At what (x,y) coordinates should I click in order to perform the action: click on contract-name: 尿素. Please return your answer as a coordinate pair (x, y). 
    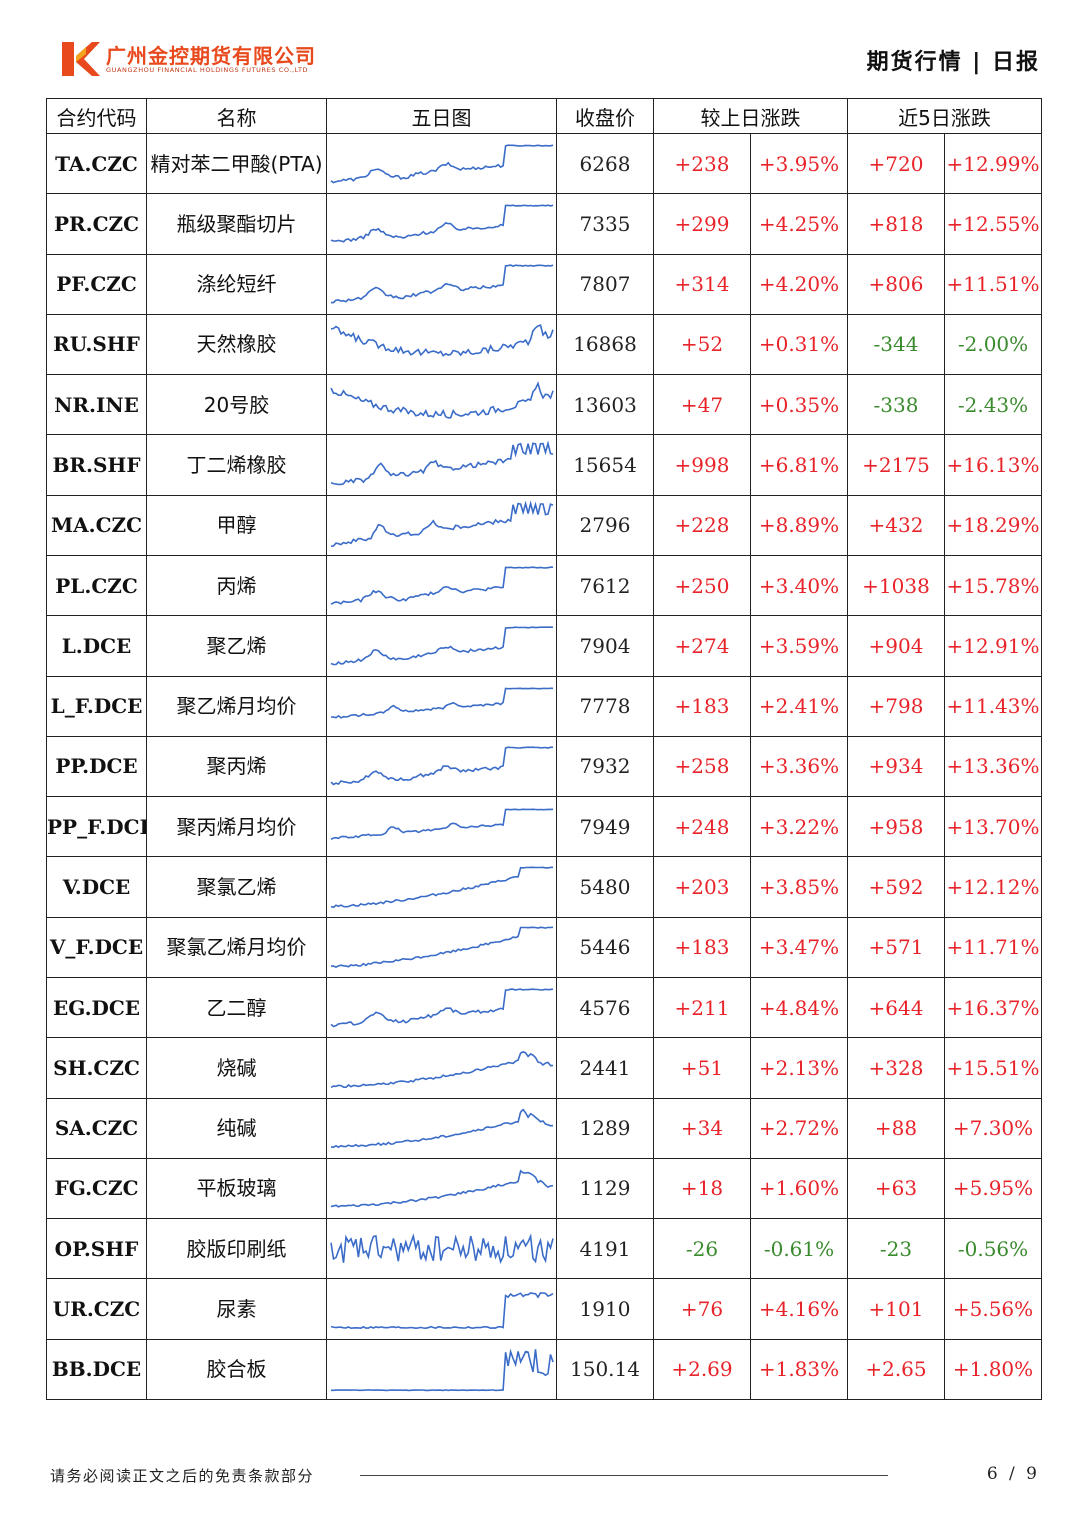
    Looking at the image, I should click on (236, 1309).